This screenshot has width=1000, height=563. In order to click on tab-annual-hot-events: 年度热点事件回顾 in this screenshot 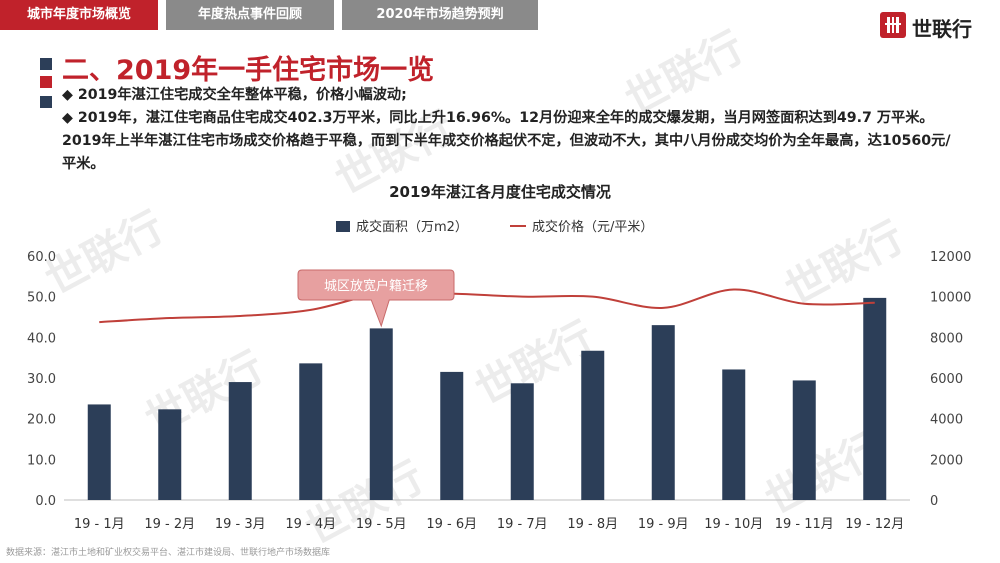, I will do `click(250, 15)`.